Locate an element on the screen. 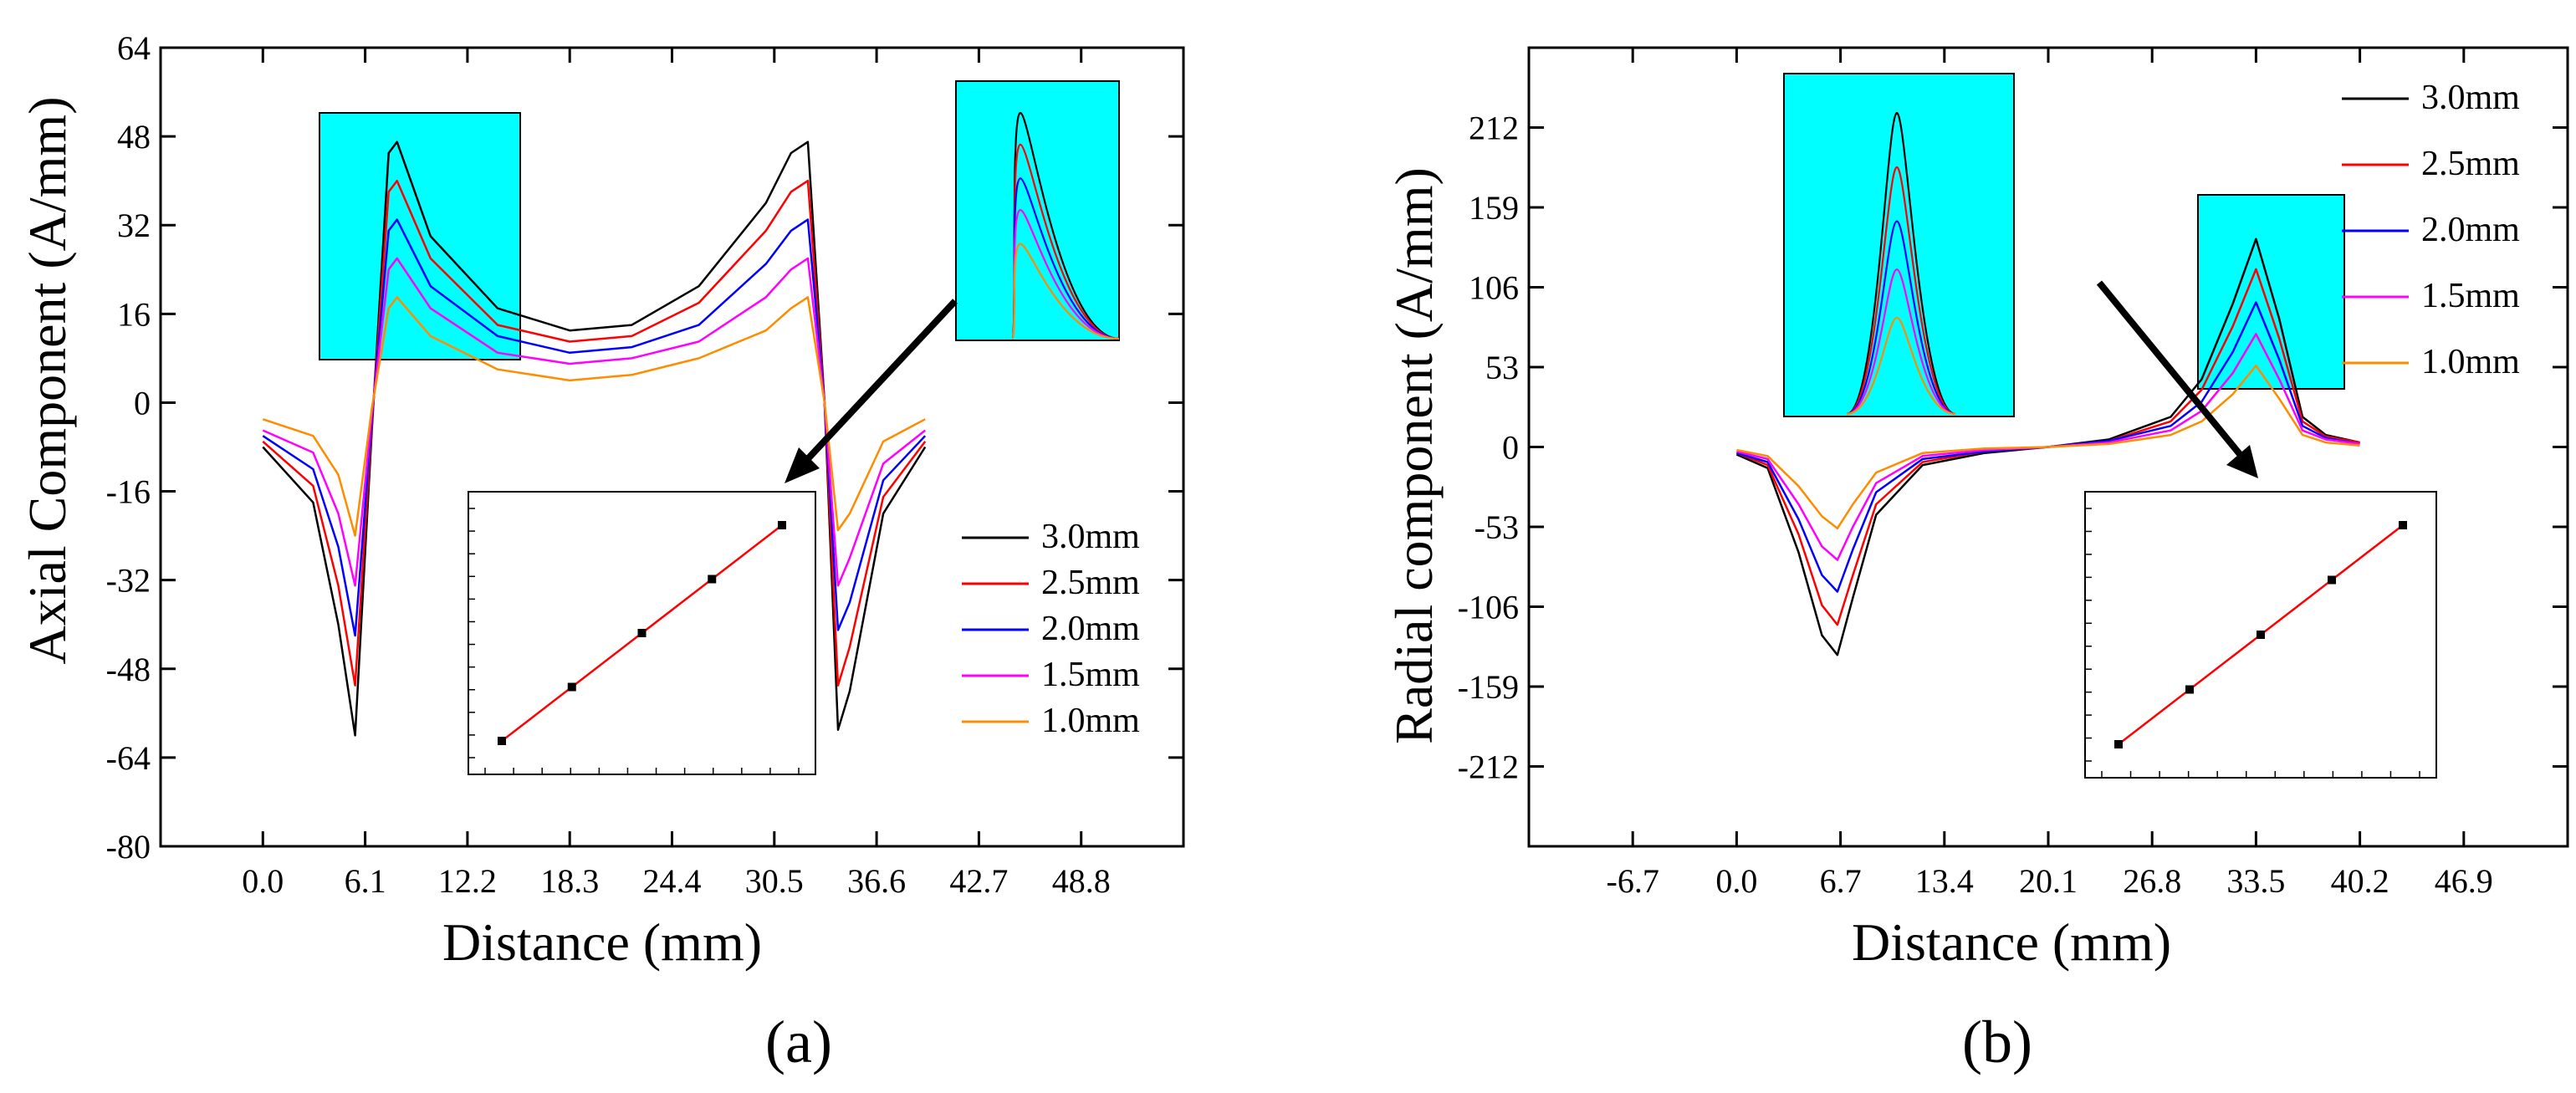  y-tick-label: 48 is located at coordinates (134, 137).